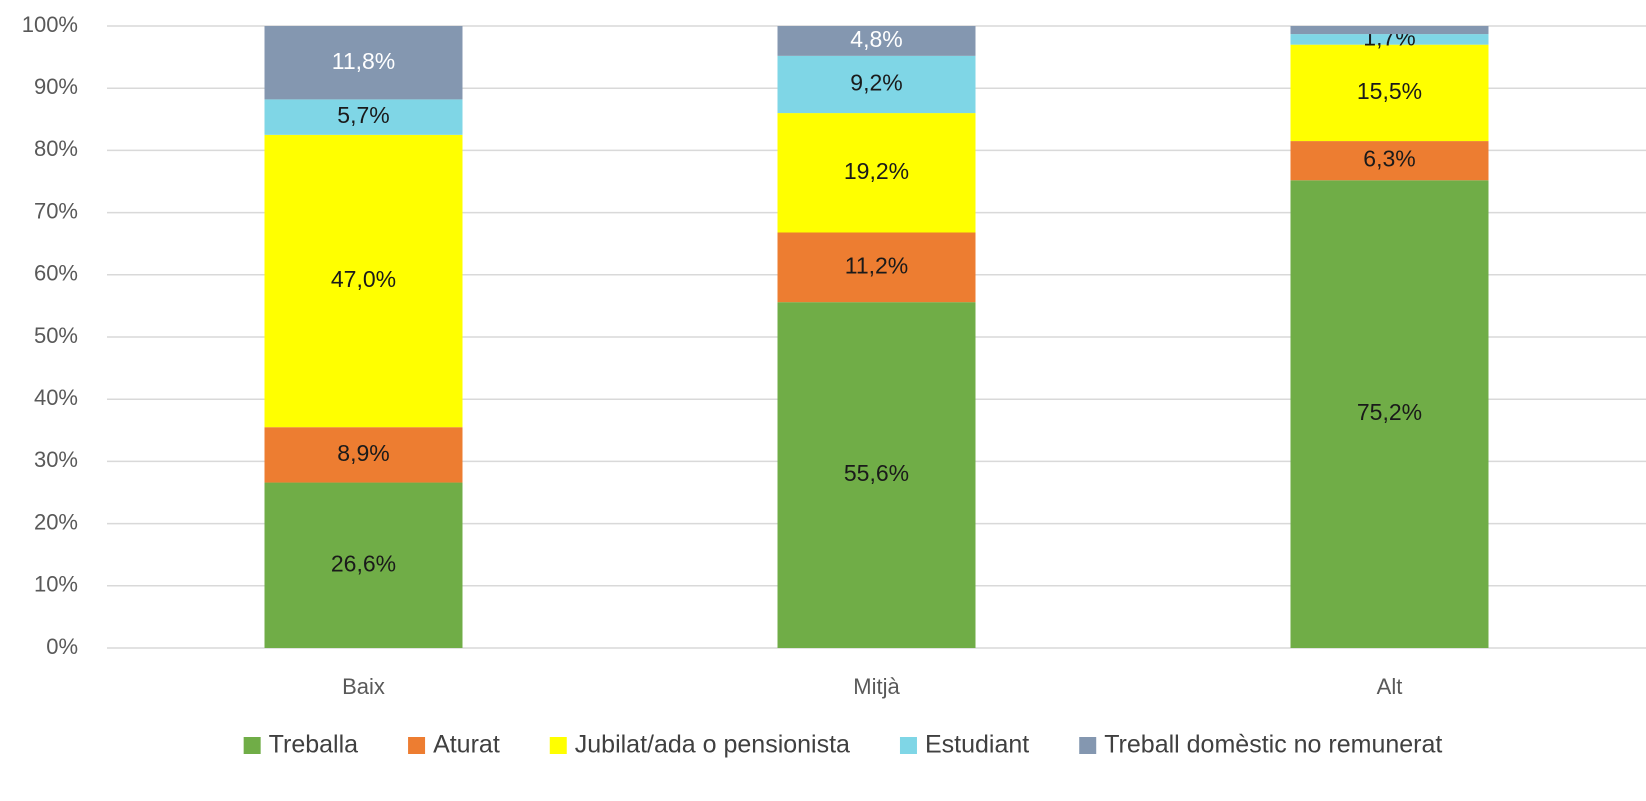 This screenshot has width=1646, height=801. I want to click on y-tick-label: 0%, so click(62, 646).